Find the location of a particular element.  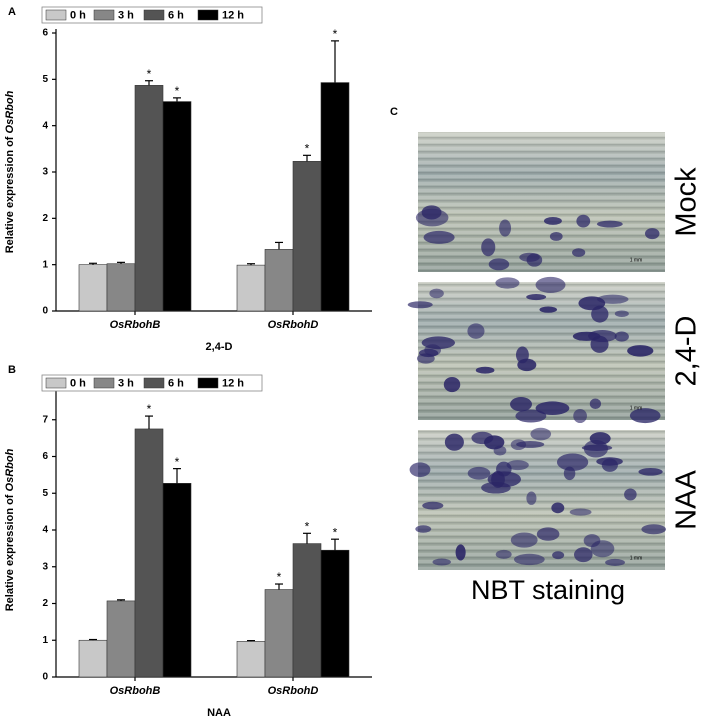

caption: NBT staining is located at coordinates (548, 590).